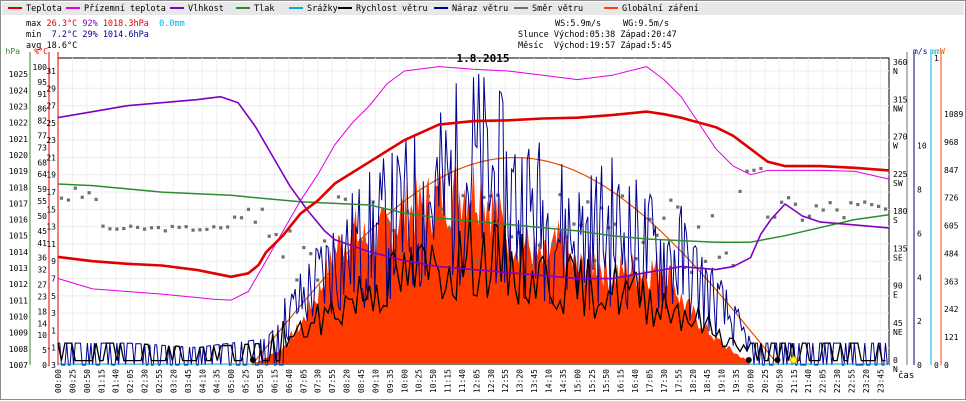  I want to click on y-tick-humidity: 64, so click(42, 174).